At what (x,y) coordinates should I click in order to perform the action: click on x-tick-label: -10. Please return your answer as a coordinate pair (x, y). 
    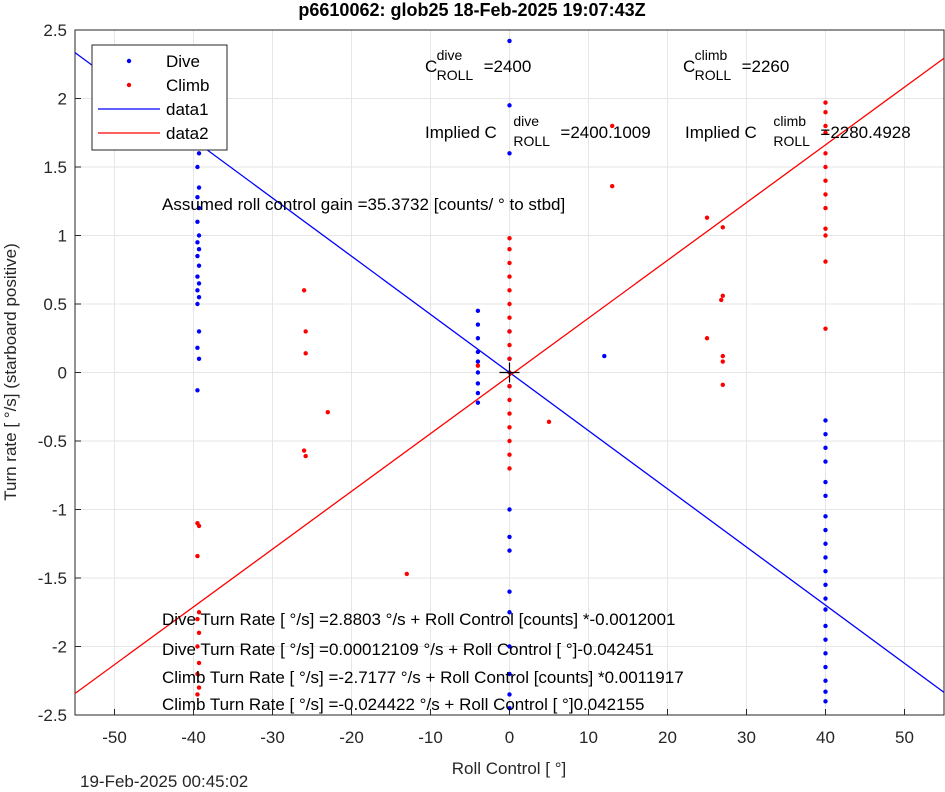
    Looking at the image, I should click on (430, 737).